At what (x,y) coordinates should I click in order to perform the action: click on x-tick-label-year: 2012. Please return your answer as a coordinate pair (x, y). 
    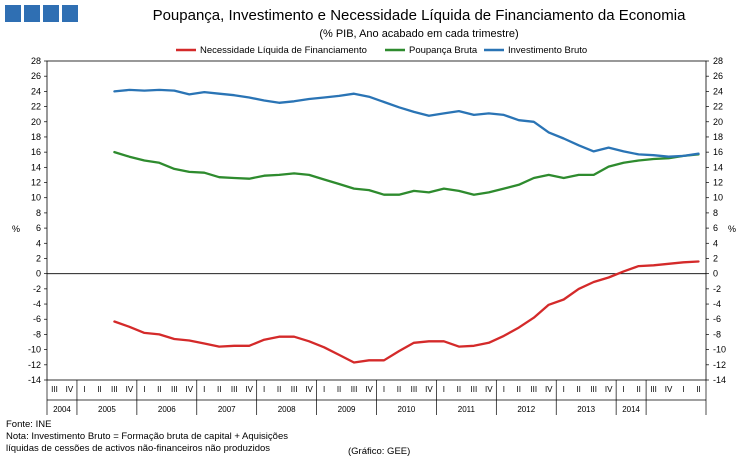
    Looking at the image, I should click on (526, 409).